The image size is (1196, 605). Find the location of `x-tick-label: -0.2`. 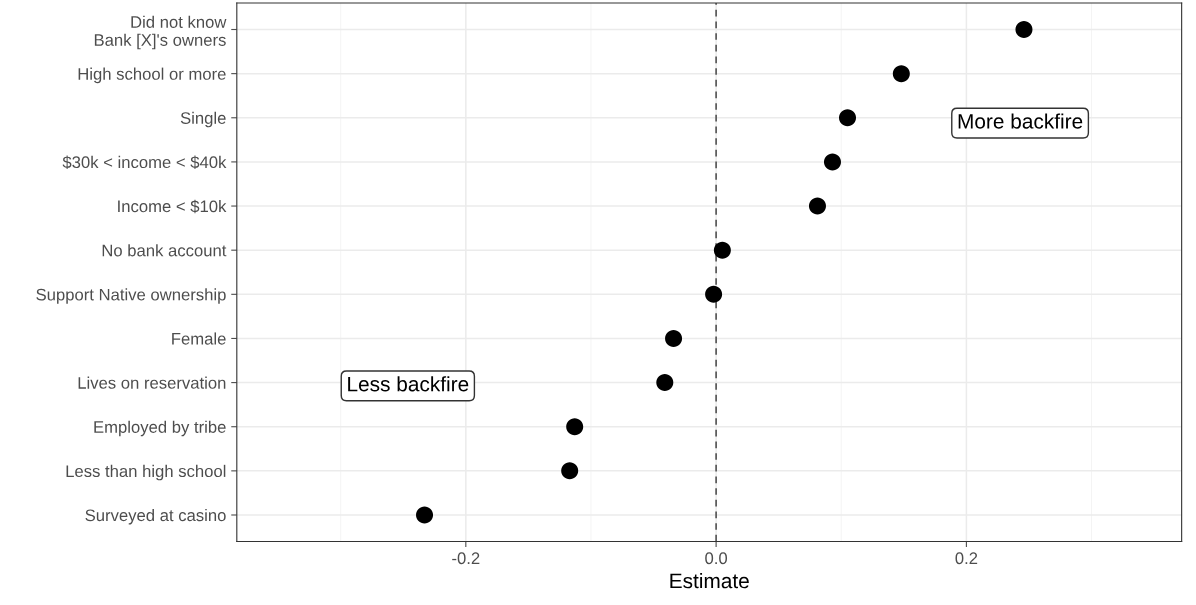

x-tick-label: -0.2 is located at coordinates (466, 558).